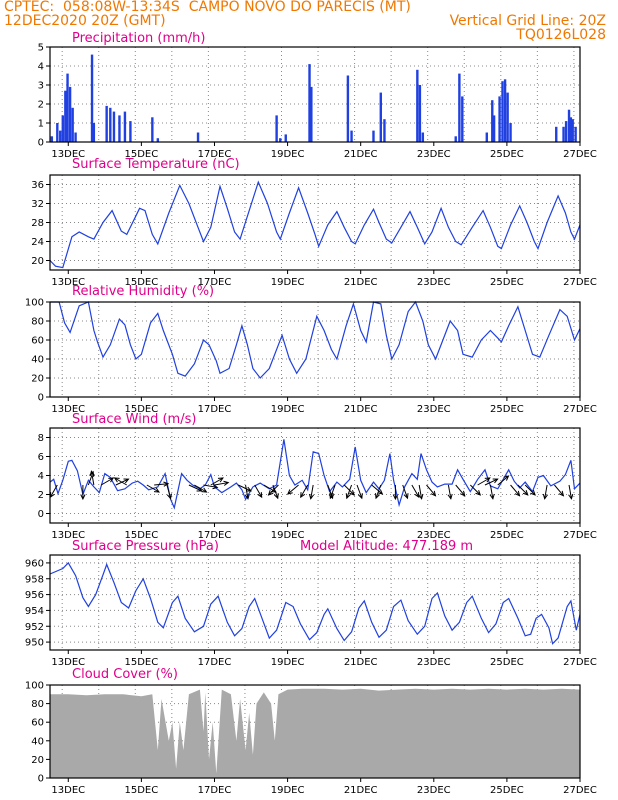 The height and width of the screenshot is (800, 618). I want to click on pressure-frame, so click(315, 602).